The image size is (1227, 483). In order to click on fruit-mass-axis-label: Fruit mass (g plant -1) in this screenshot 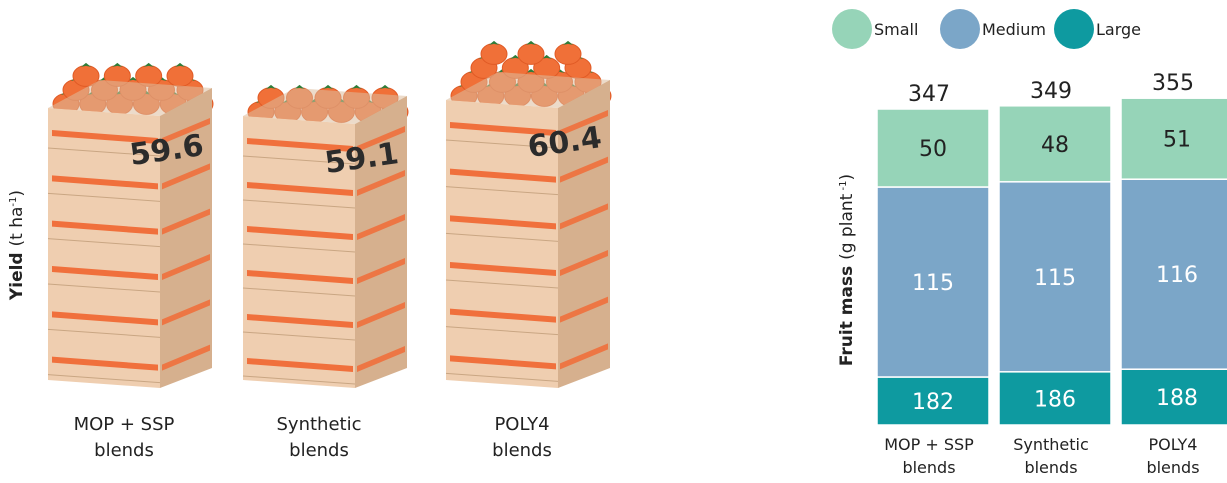, I will do `click(847, 270)`.